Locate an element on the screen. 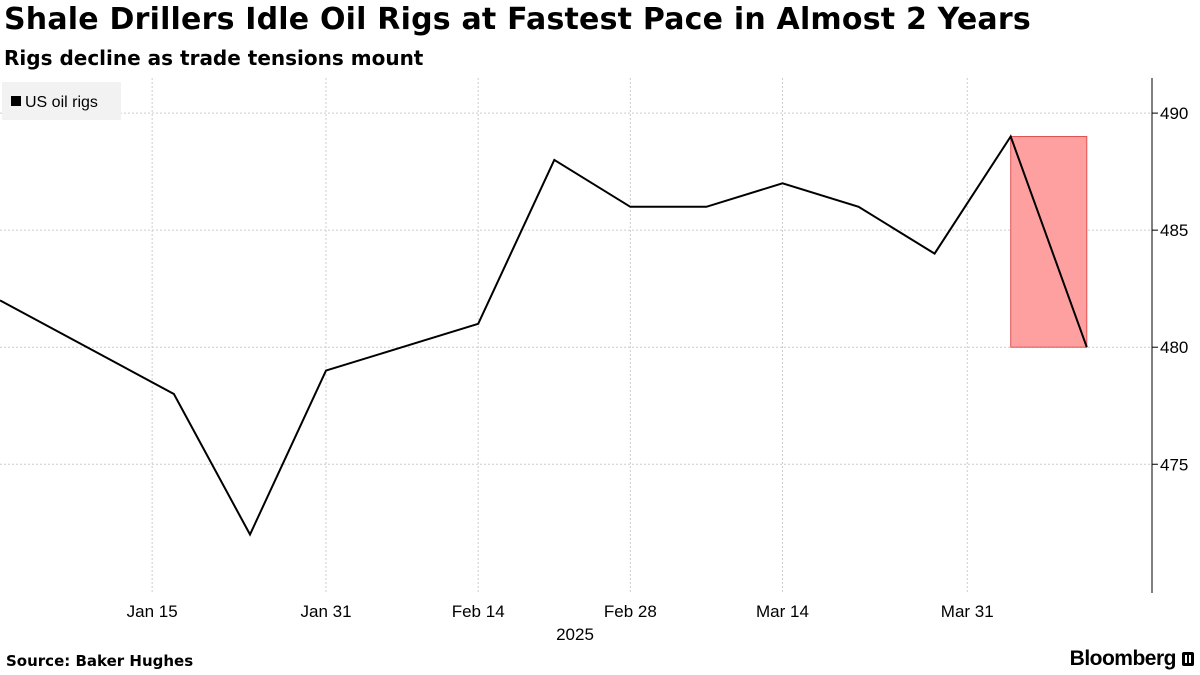  x-tick-label: Jan 15 is located at coordinates (152, 611).